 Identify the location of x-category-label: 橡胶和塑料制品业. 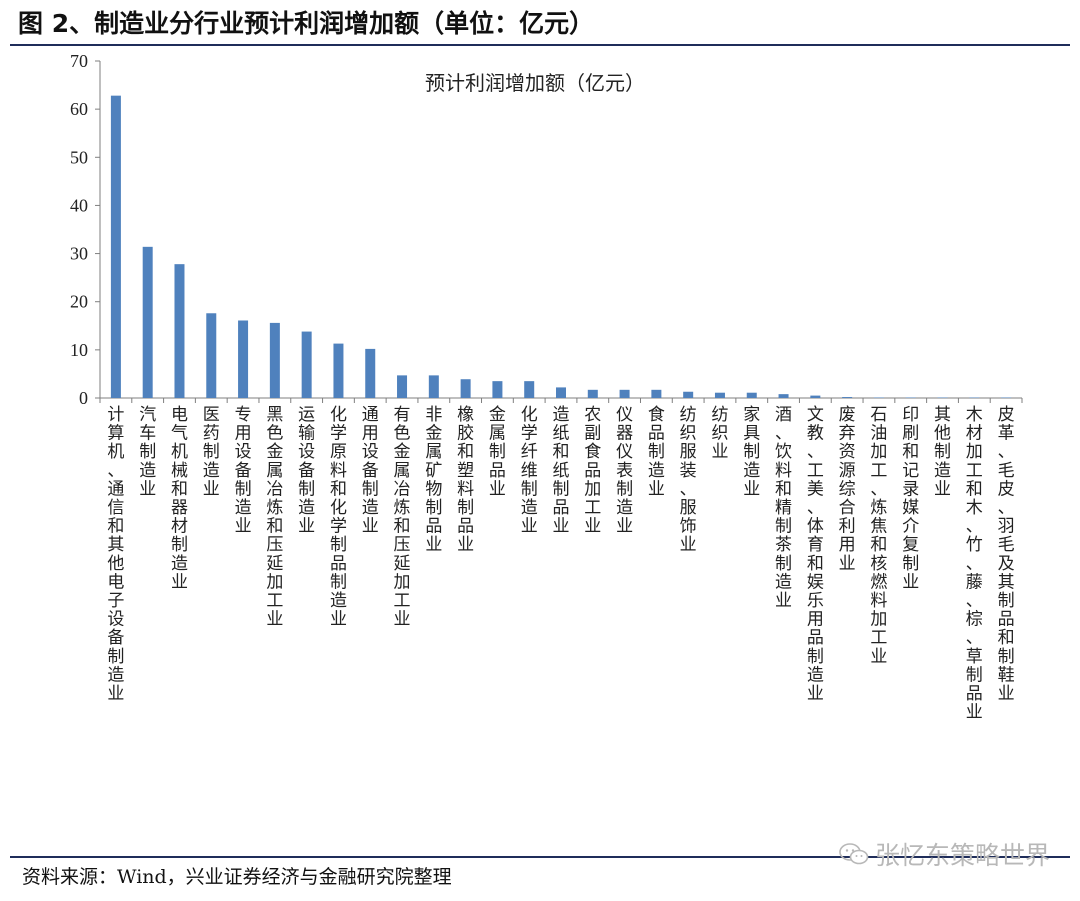
(465, 480).